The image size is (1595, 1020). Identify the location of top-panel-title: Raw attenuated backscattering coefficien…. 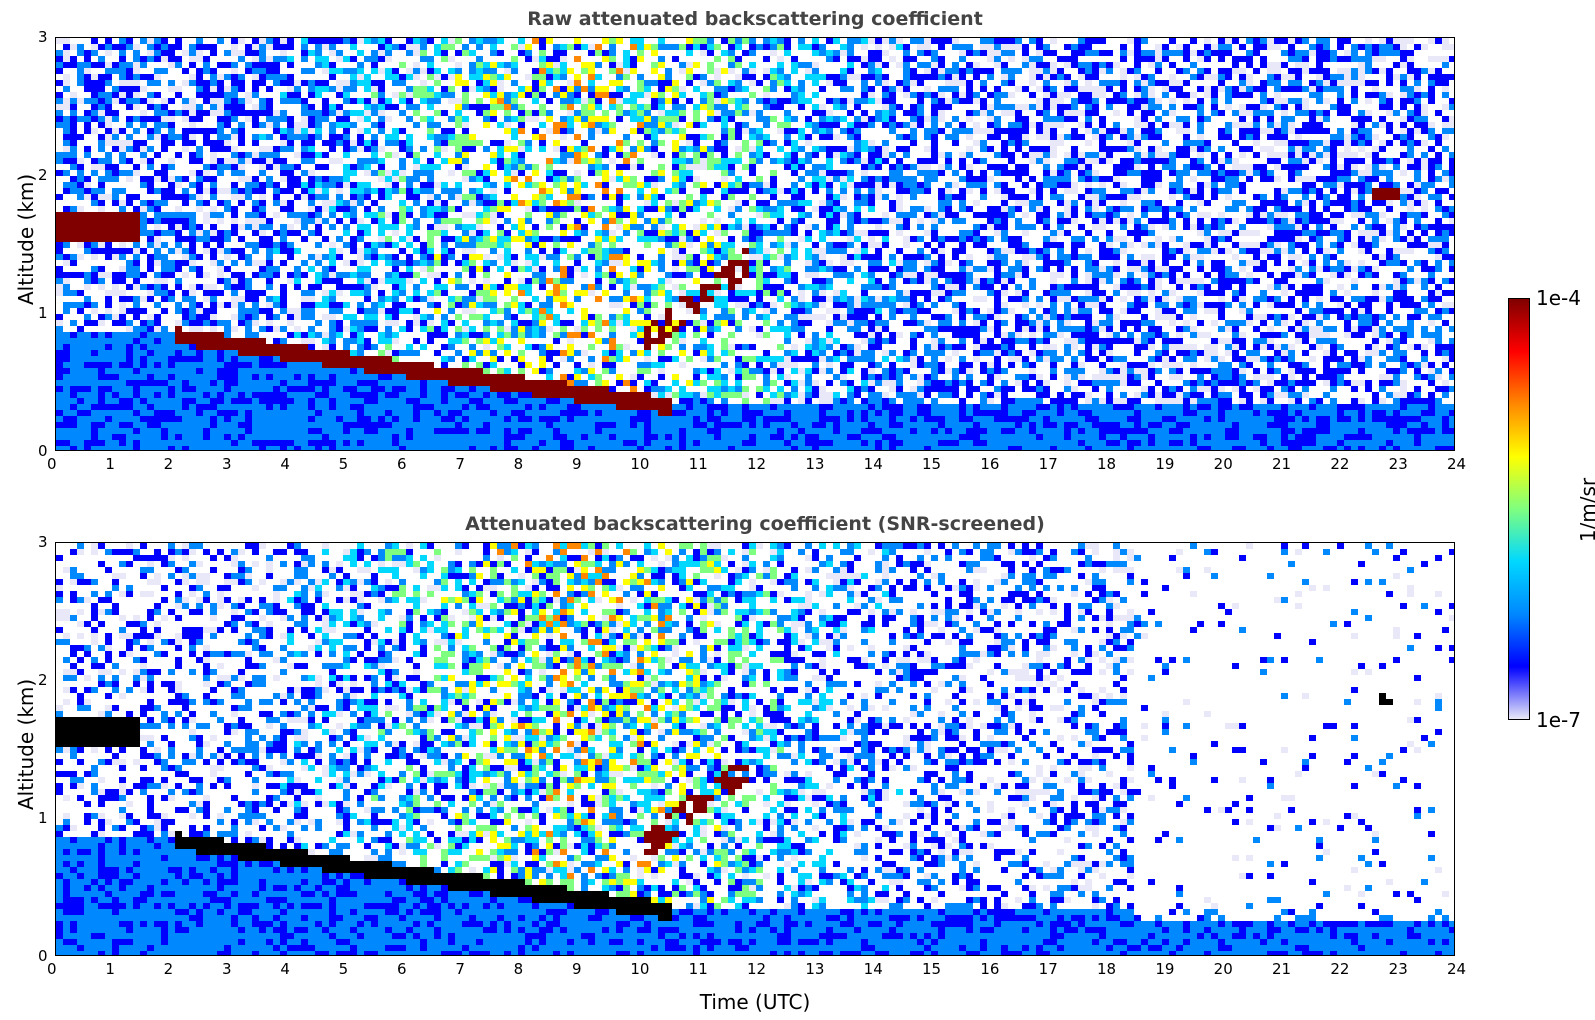
(755, 19).